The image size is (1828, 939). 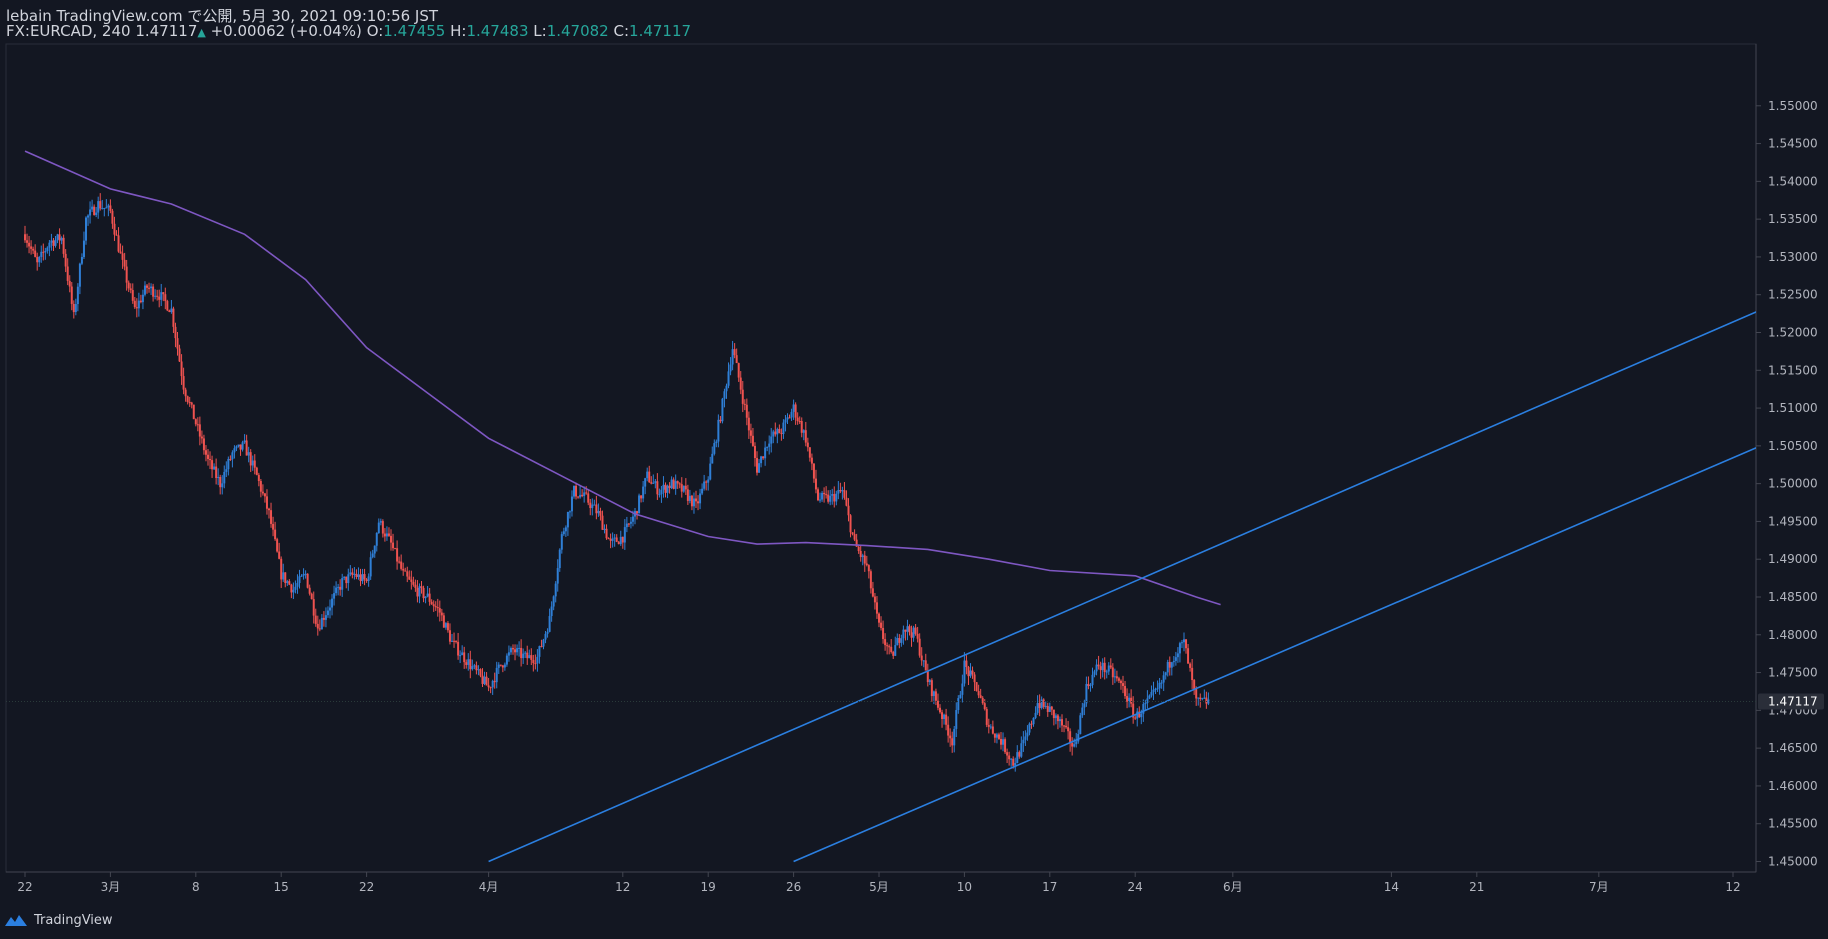 I want to click on price-tick-label: 1.54000, so click(x=1793, y=181).